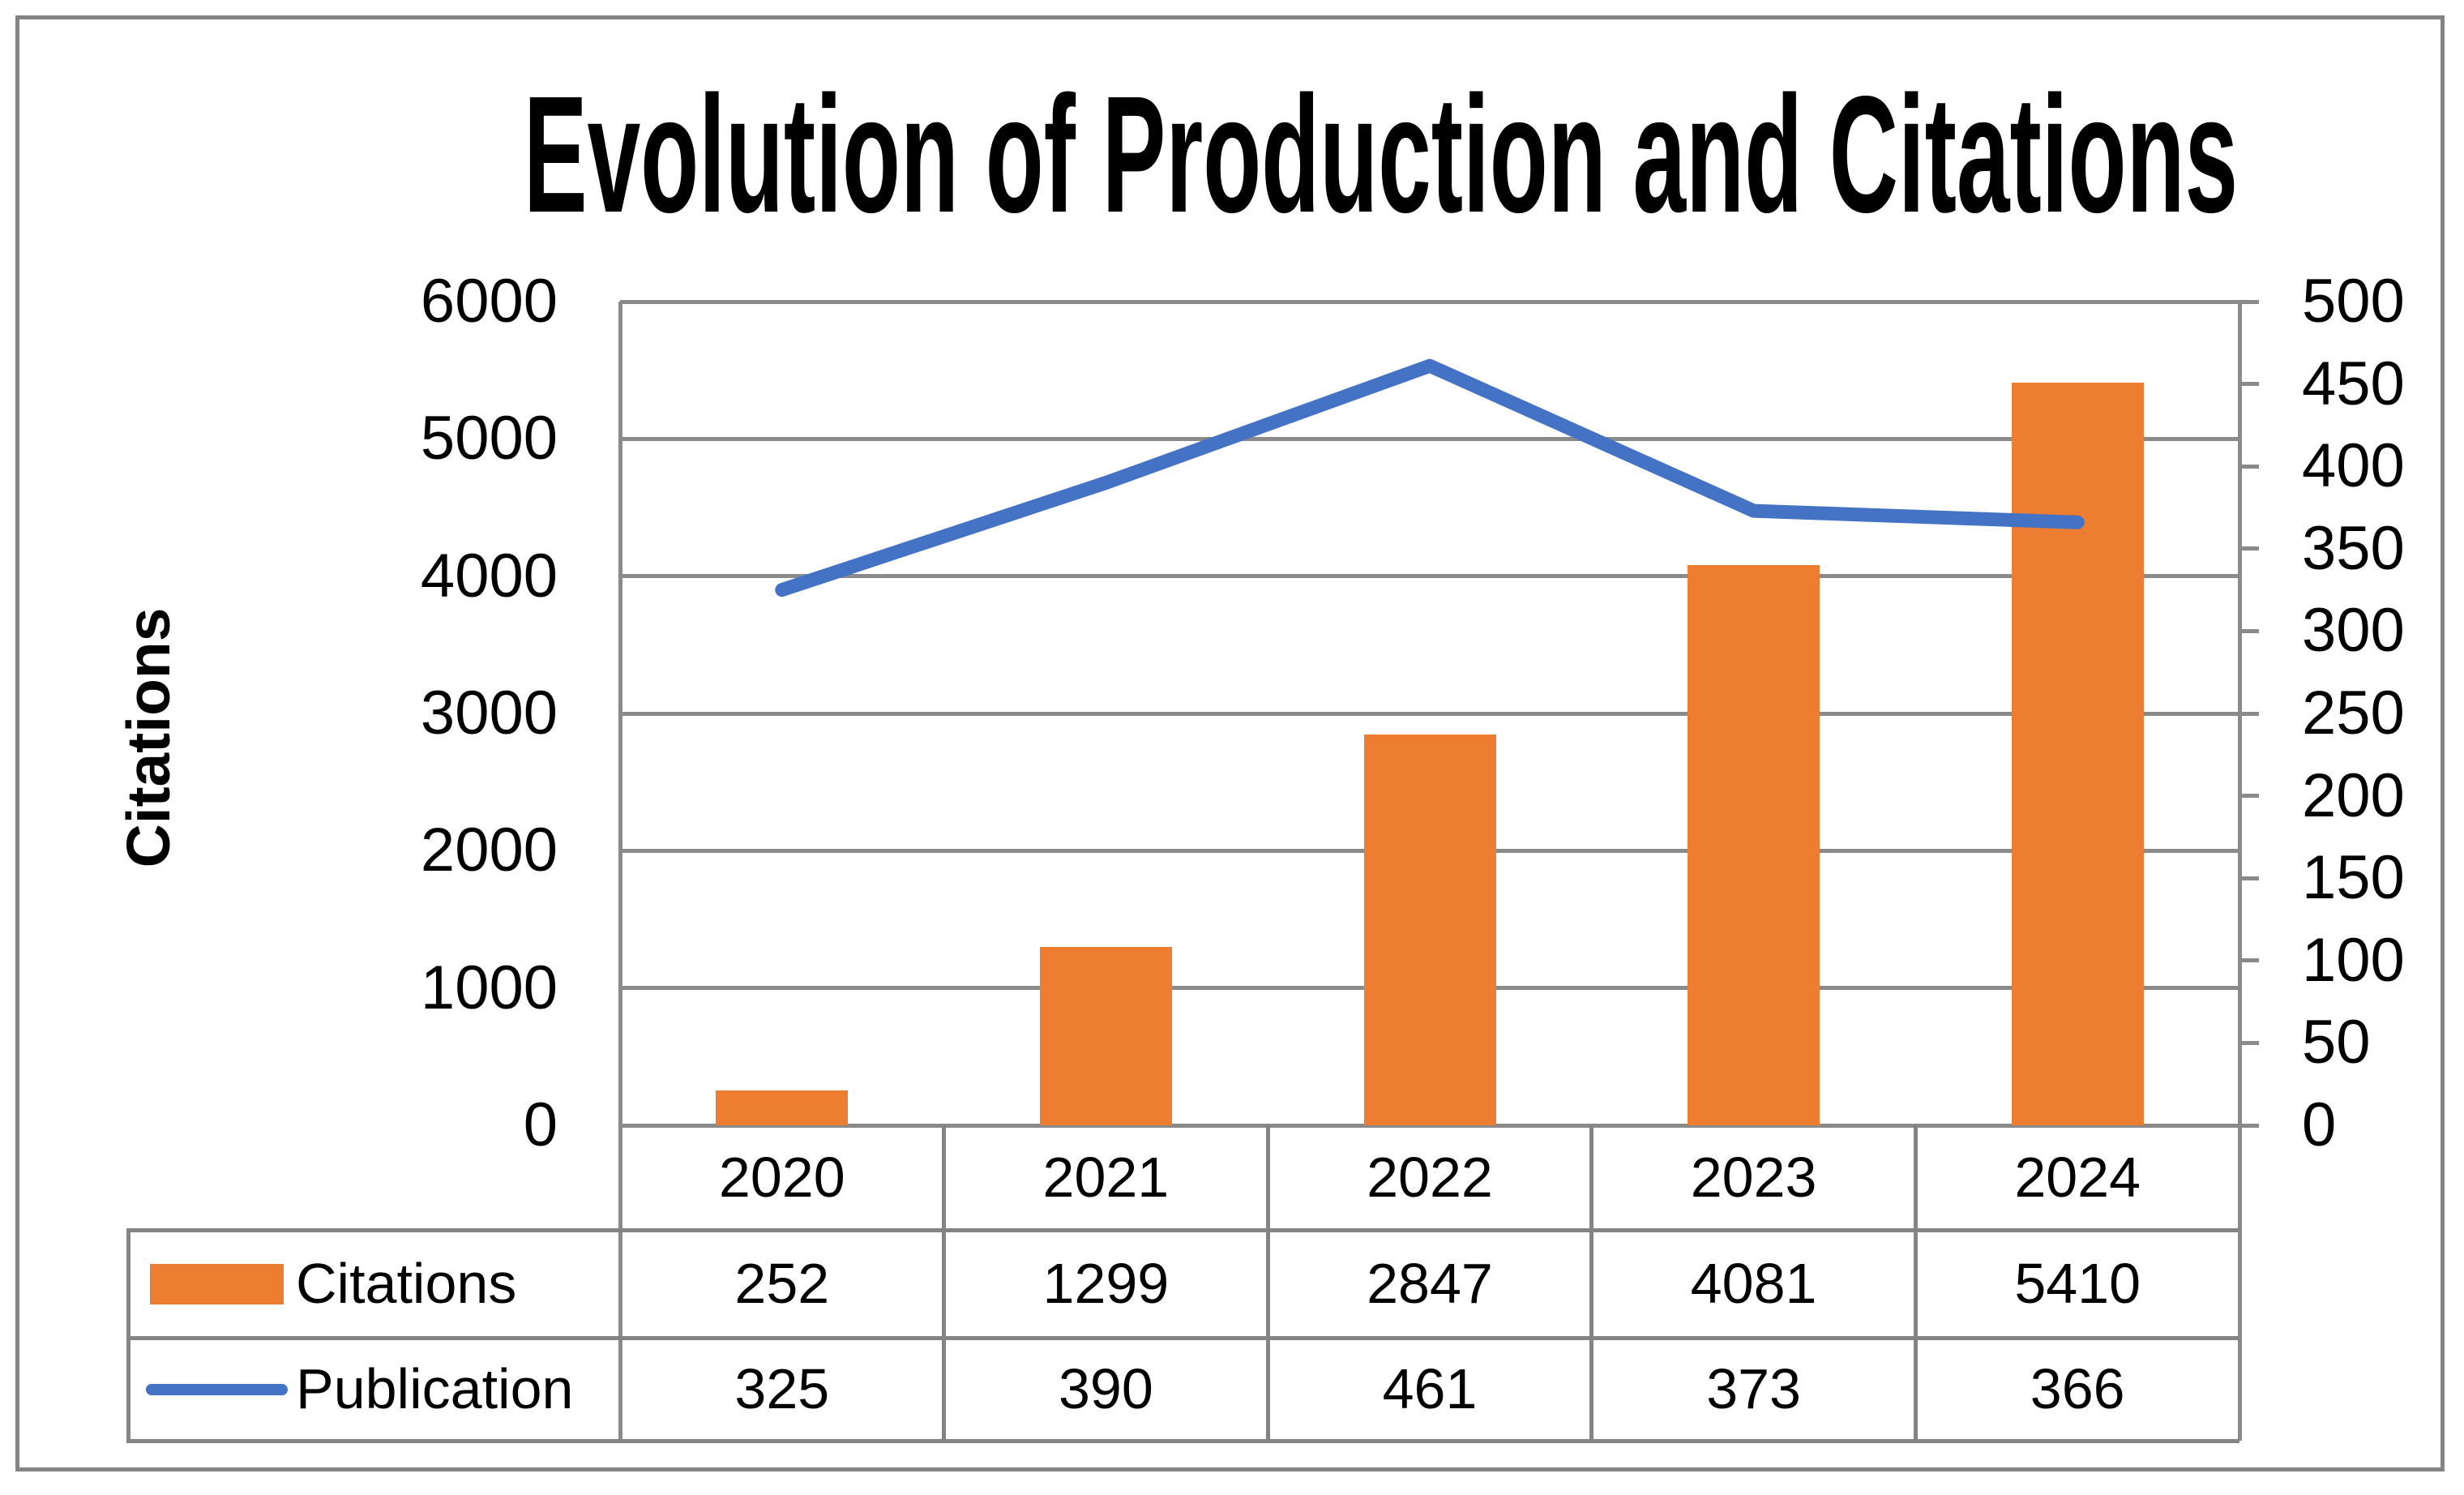 The width and height of the screenshot is (2464, 1495). I want to click on bar-2022, so click(1429, 929).